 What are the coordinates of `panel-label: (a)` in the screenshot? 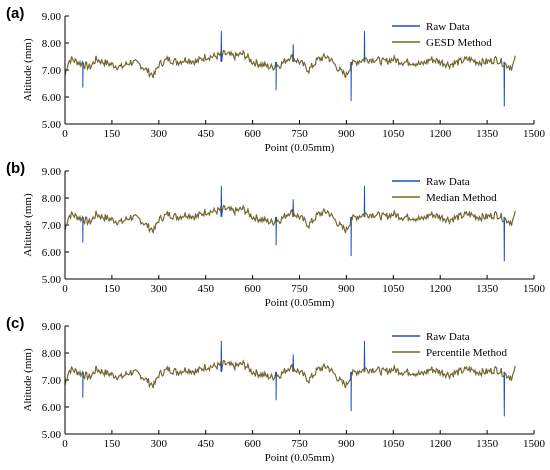 It's located at (15, 13).